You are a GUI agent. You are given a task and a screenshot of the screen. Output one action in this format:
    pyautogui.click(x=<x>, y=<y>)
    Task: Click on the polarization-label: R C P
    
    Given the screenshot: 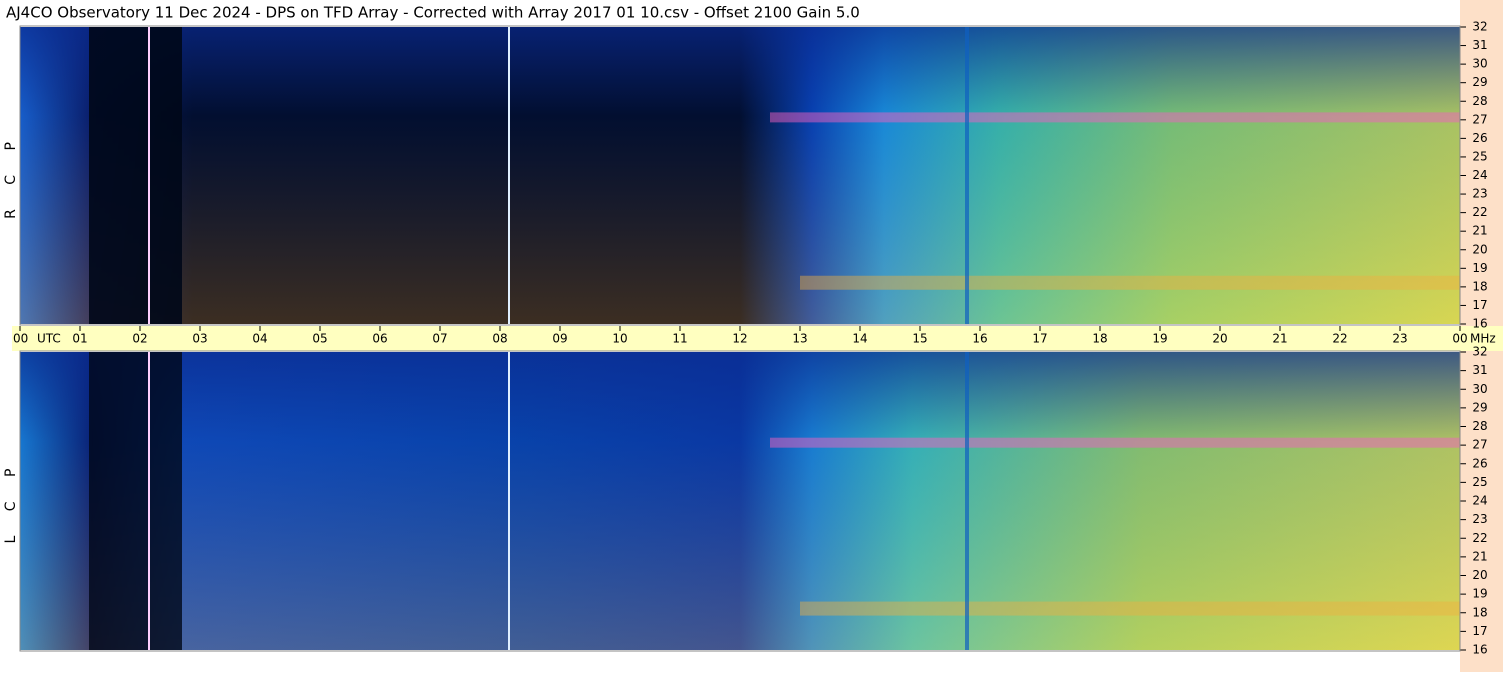 What is the action you would take?
    pyautogui.click(x=11, y=175)
    